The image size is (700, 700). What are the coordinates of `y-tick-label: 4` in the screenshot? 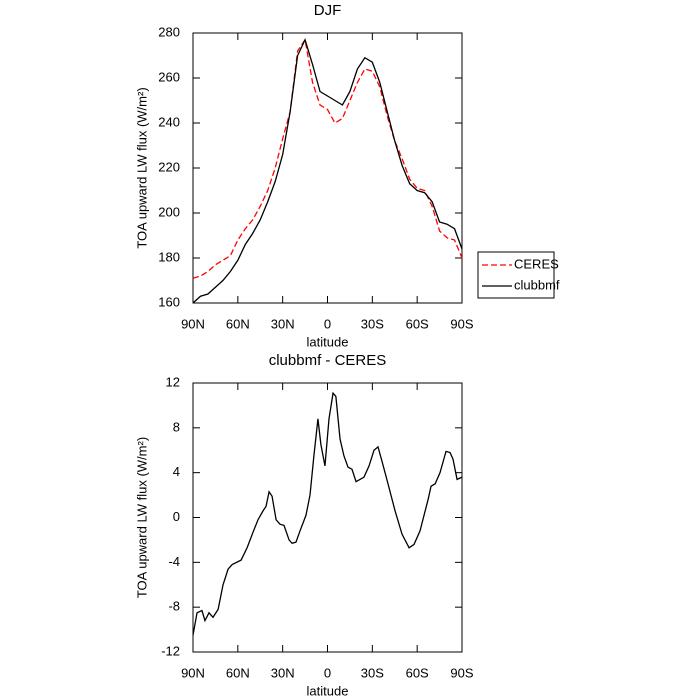 It's located at (176, 471).